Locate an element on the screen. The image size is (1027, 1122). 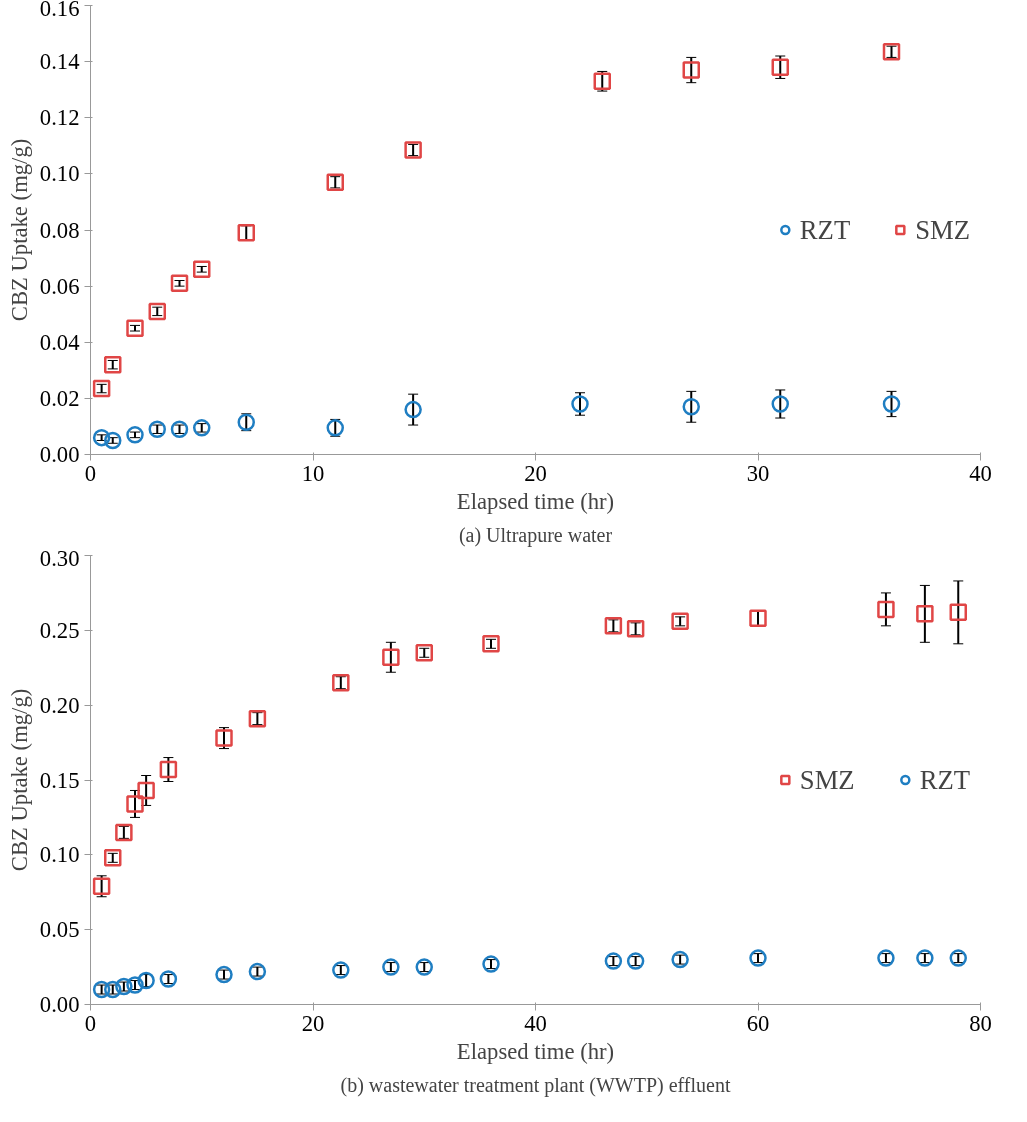
x-tick-label: 80 is located at coordinates (980, 1023).